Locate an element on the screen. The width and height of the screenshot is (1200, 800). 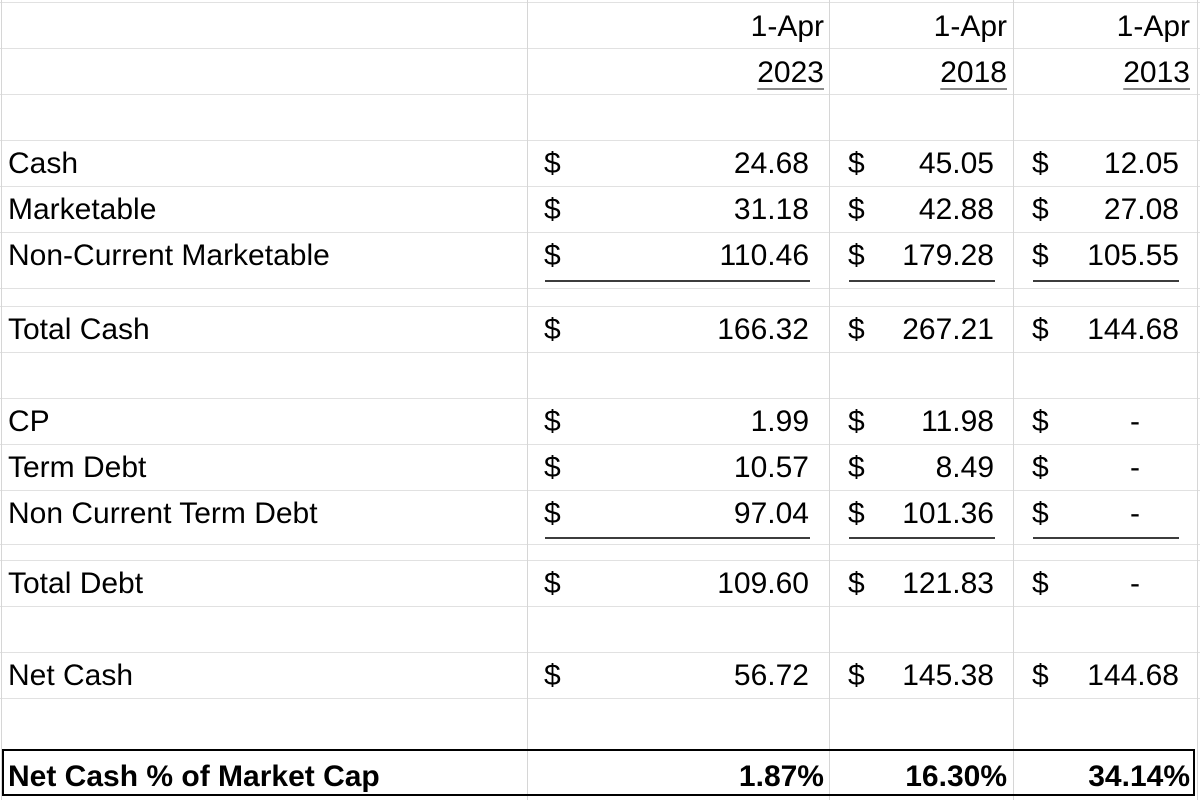
value-2013: 105.55 is located at coordinates (1133, 255).